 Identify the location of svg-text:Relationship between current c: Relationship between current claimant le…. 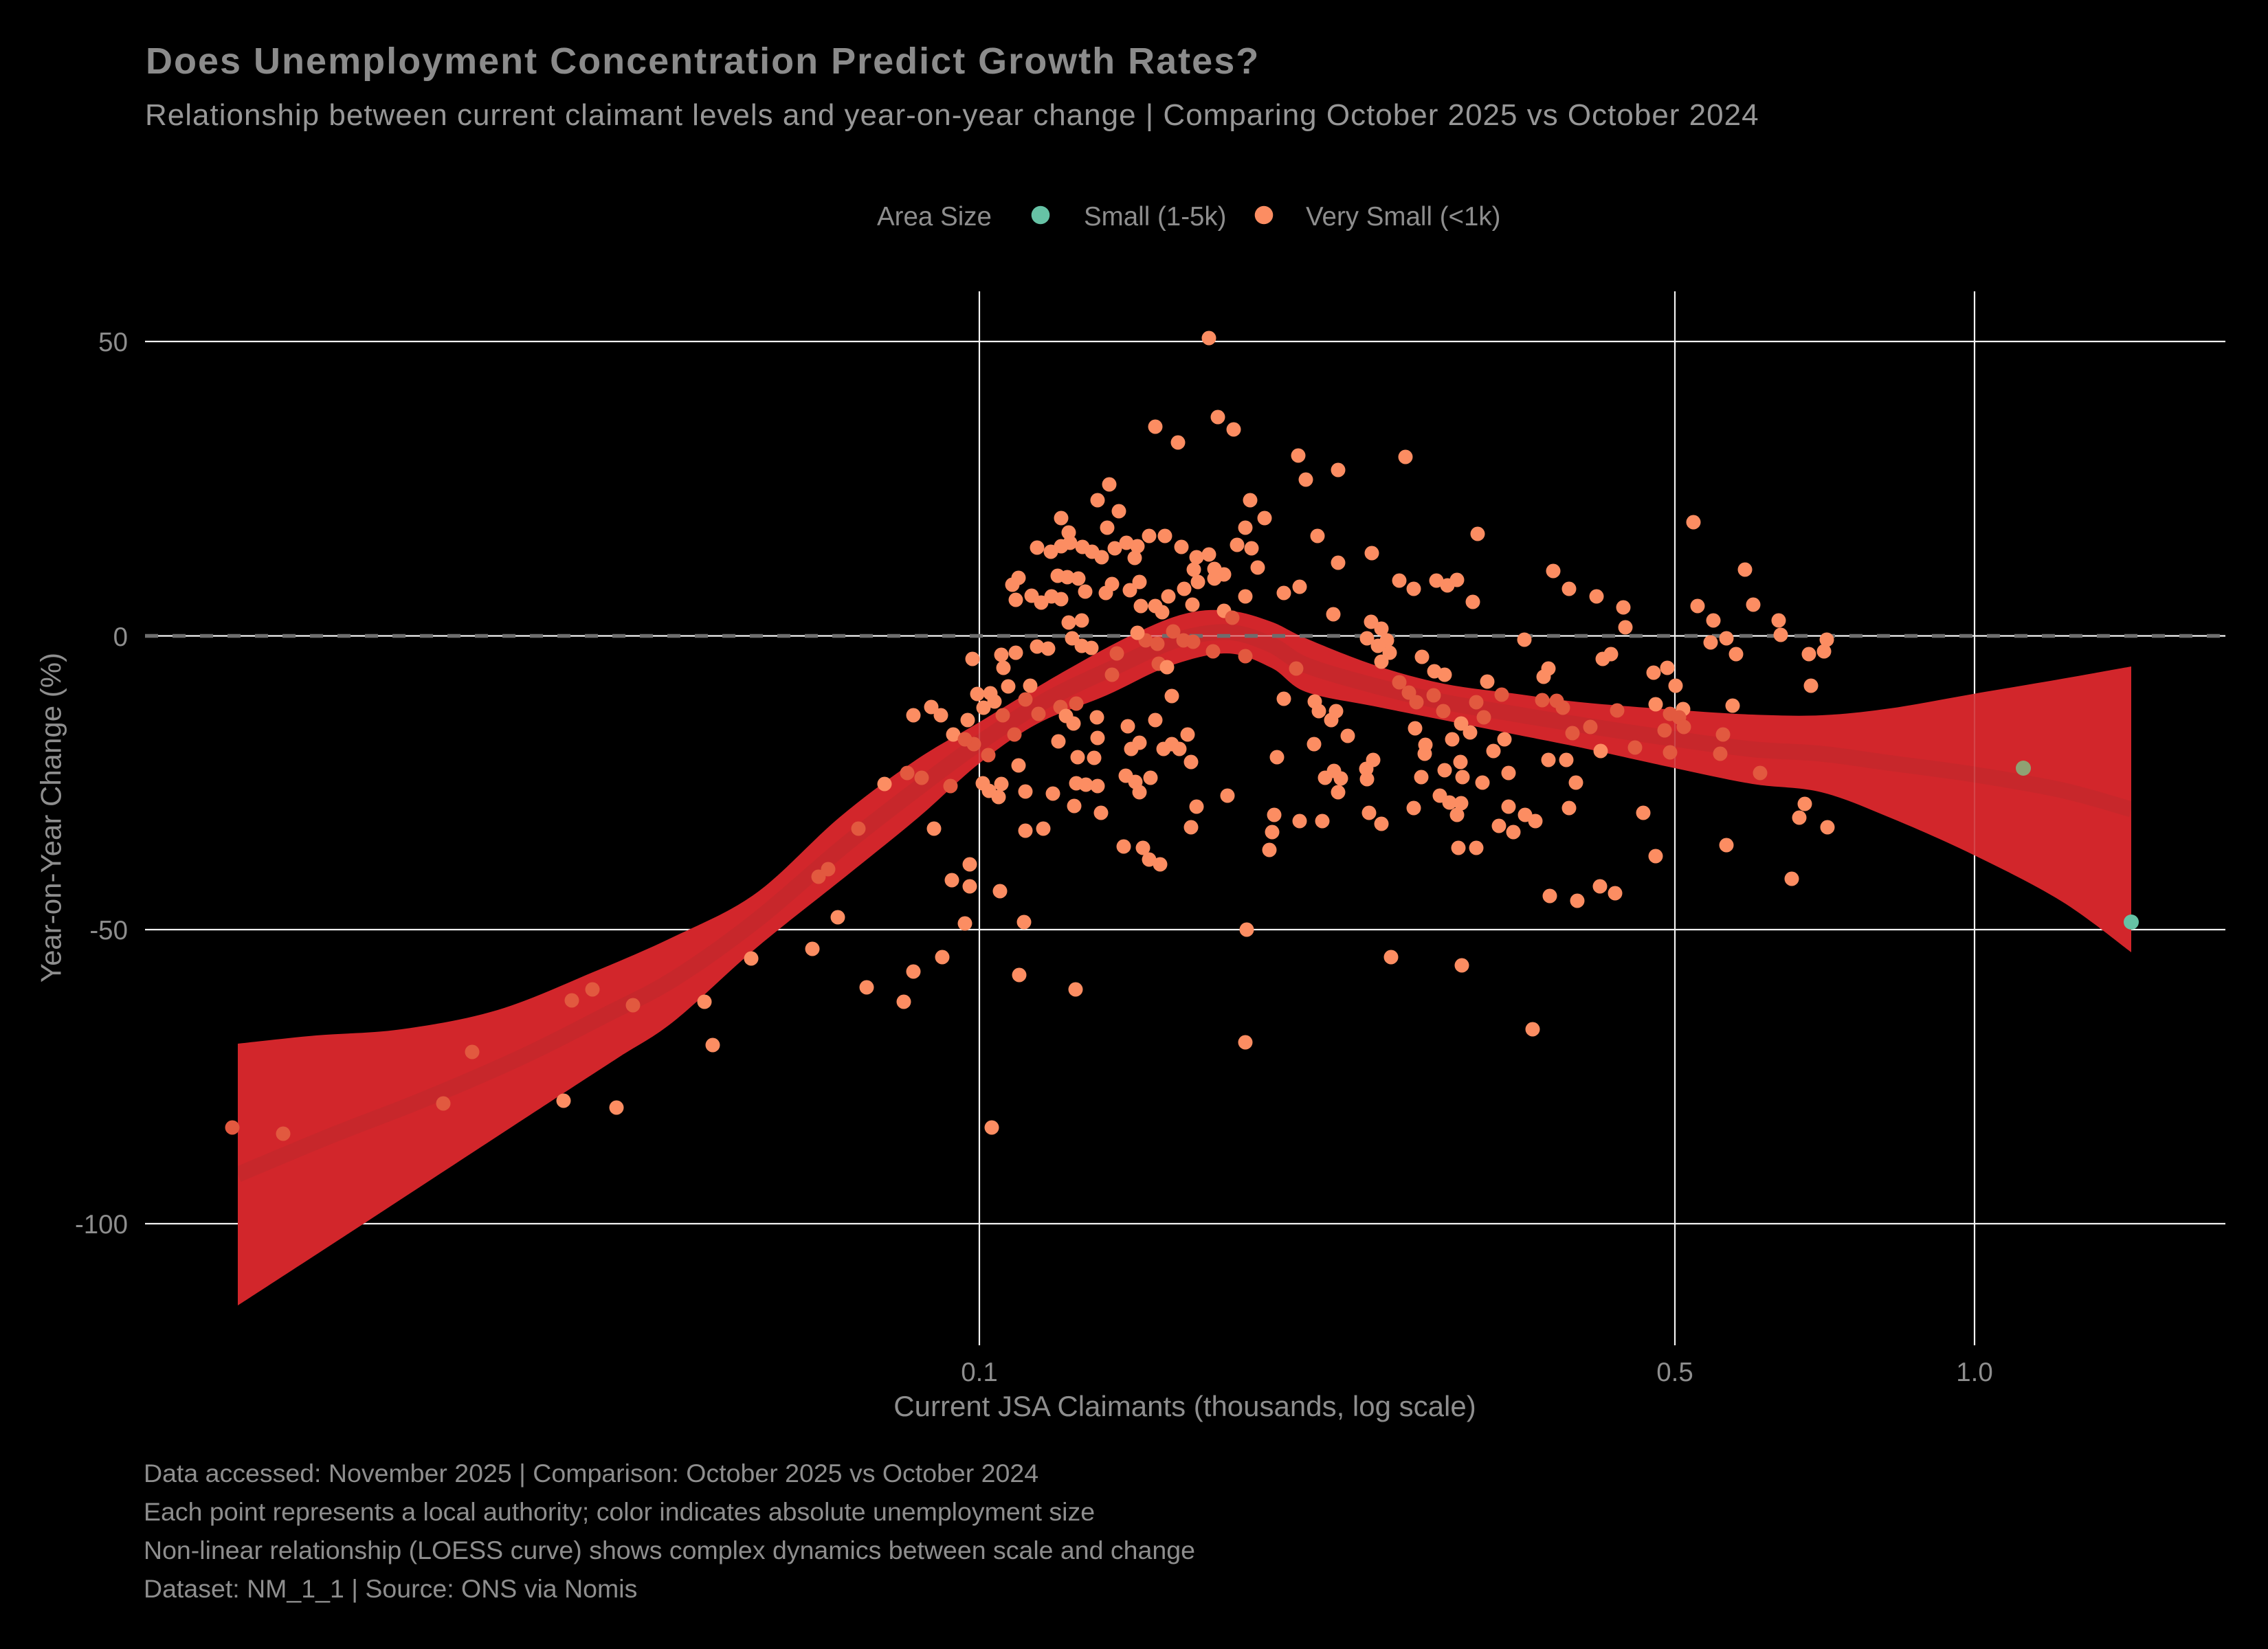
(952, 115).